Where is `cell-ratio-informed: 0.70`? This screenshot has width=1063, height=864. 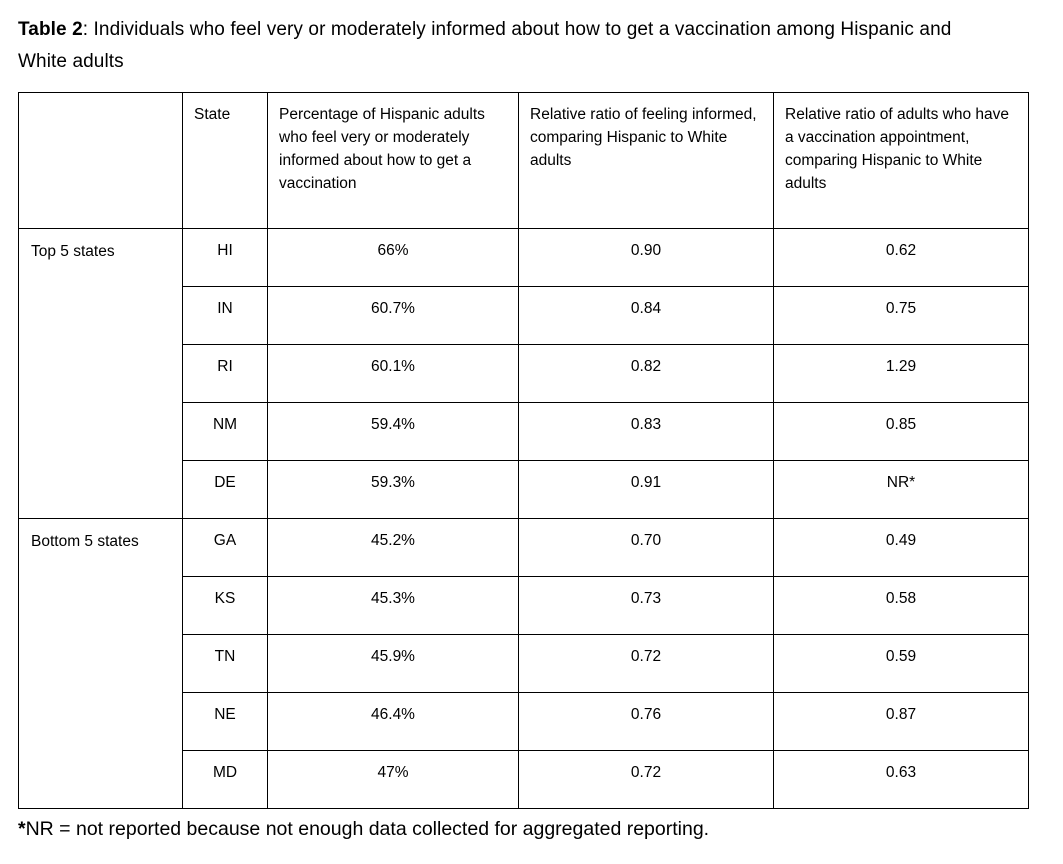 cell-ratio-informed: 0.70 is located at coordinates (646, 547).